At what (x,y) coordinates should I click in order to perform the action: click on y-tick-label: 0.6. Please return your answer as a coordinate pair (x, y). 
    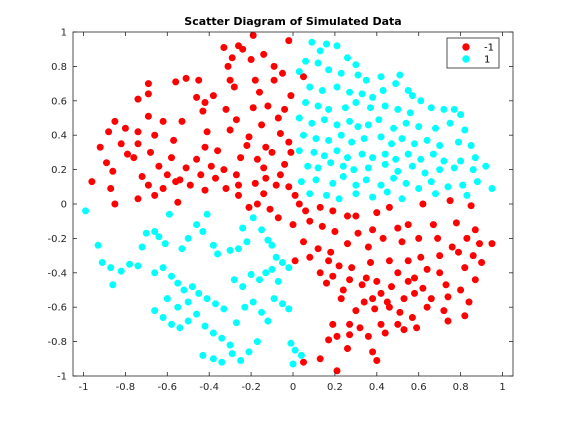
    Looking at the image, I should click on (59, 101).